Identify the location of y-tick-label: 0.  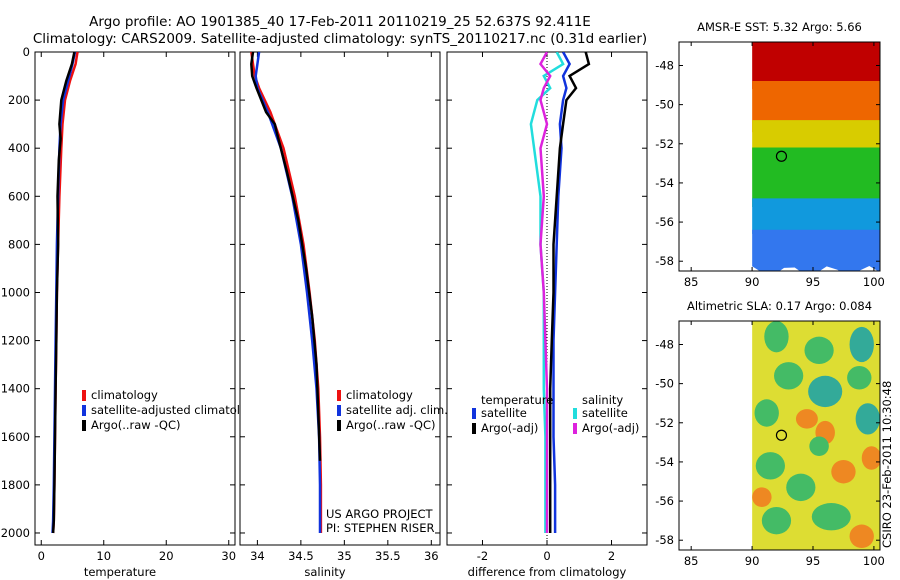
(26, 52).